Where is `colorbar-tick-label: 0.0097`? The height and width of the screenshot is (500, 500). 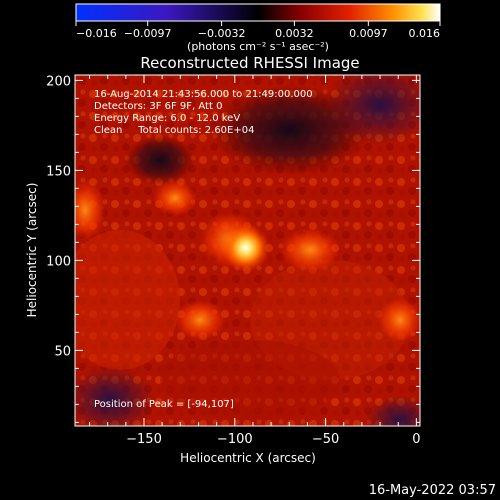
colorbar-tick-label: 0.0097 is located at coordinates (368, 33).